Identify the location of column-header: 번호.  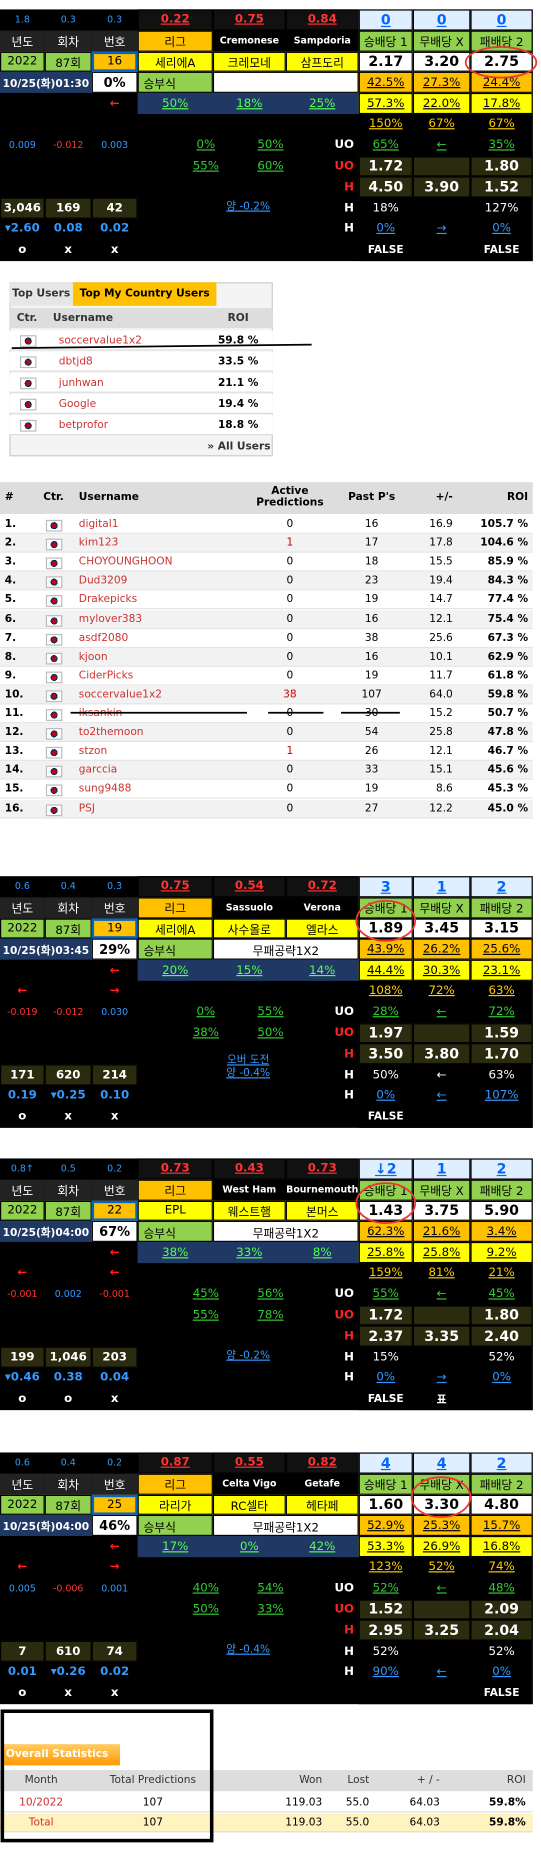
(114, 41).